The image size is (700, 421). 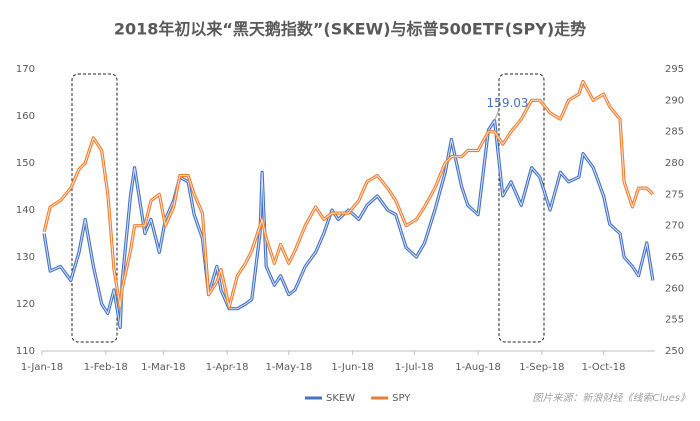 What do you see at coordinates (497, 115) in the screenshot?
I see `annotation-leader` at bounding box center [497, 115].